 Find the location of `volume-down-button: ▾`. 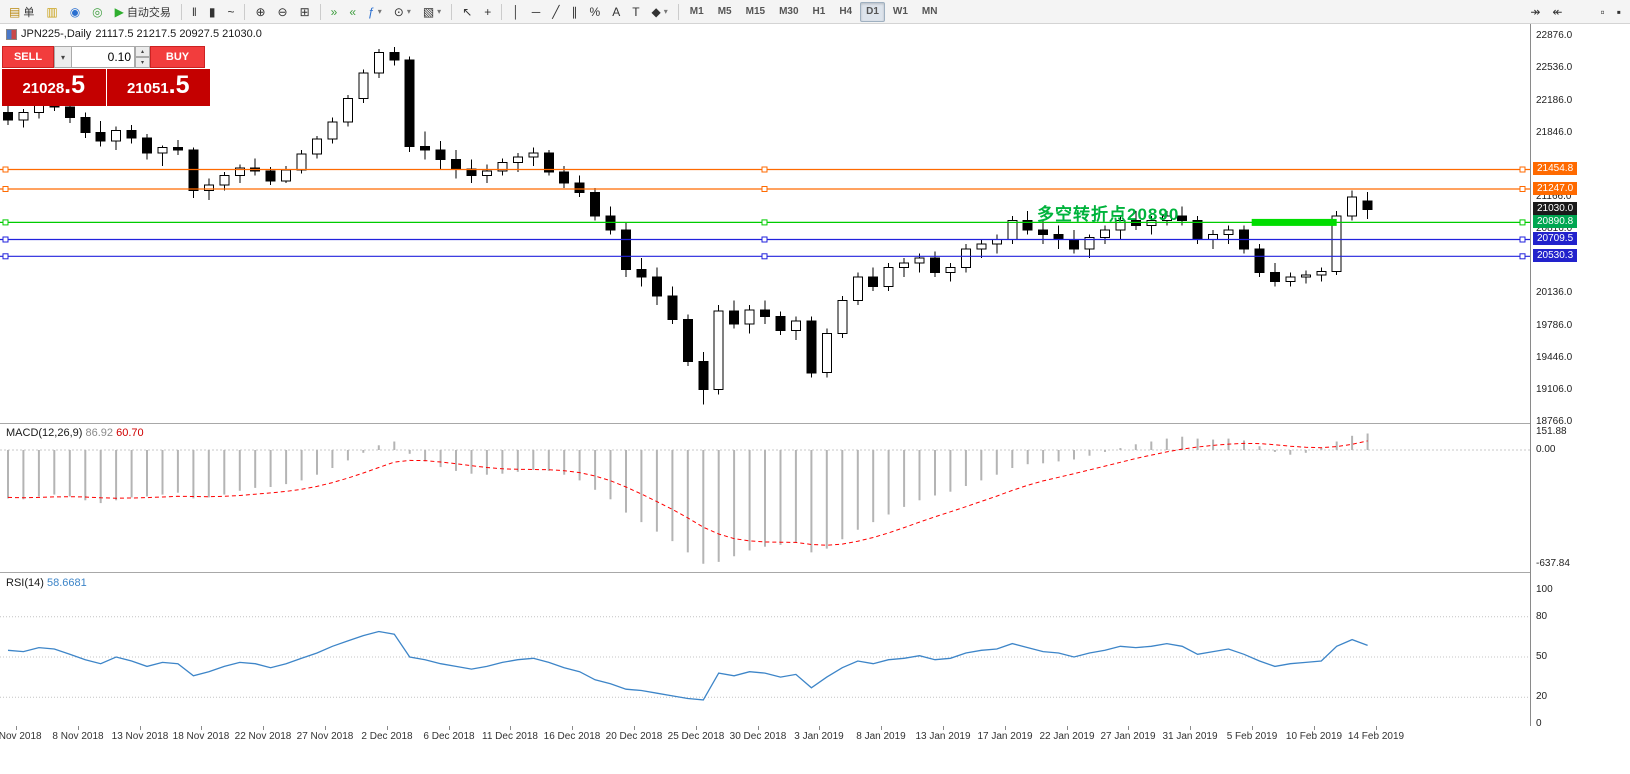

volume-down-button: ▾ is located at coordinates (142, 62).